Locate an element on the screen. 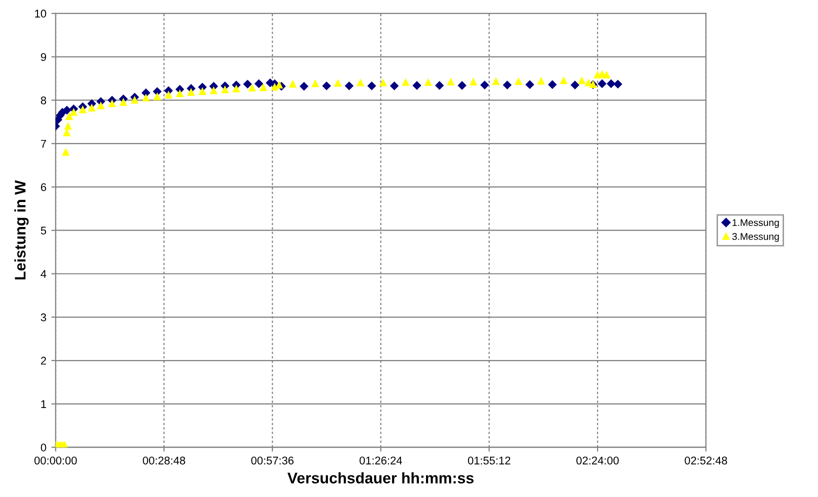 The height and width of the screenshot is (497, 818). y-axis-title: Leistung in W is located at coordinates (21, 230).